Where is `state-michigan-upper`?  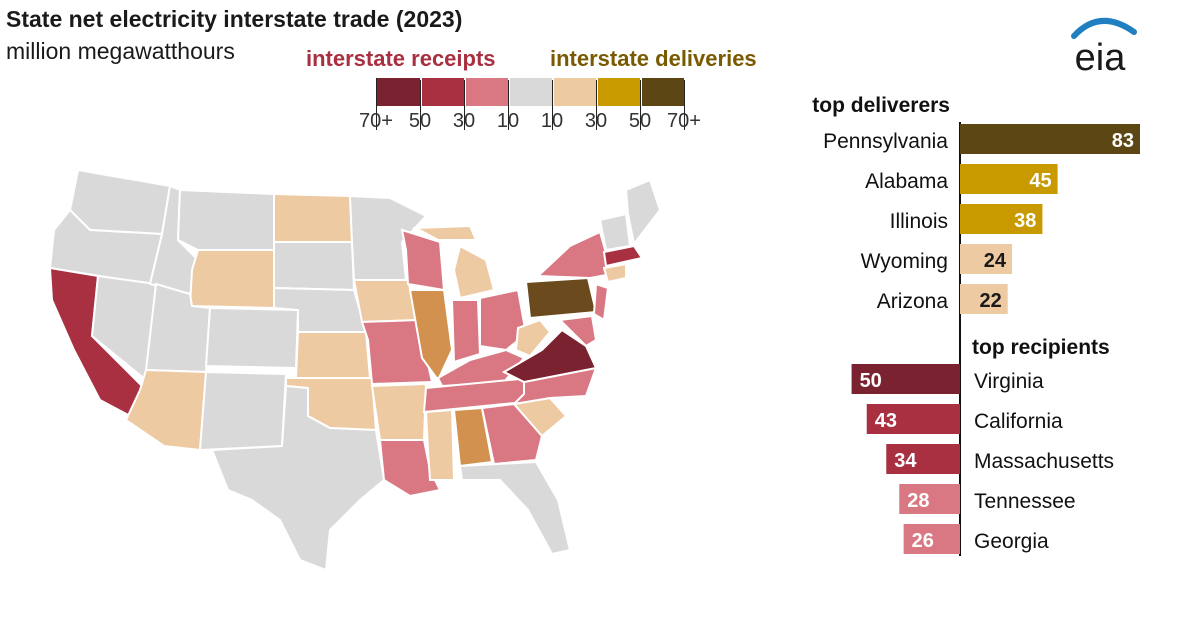
state-michigan-upper is located at coordinates (445, 232).